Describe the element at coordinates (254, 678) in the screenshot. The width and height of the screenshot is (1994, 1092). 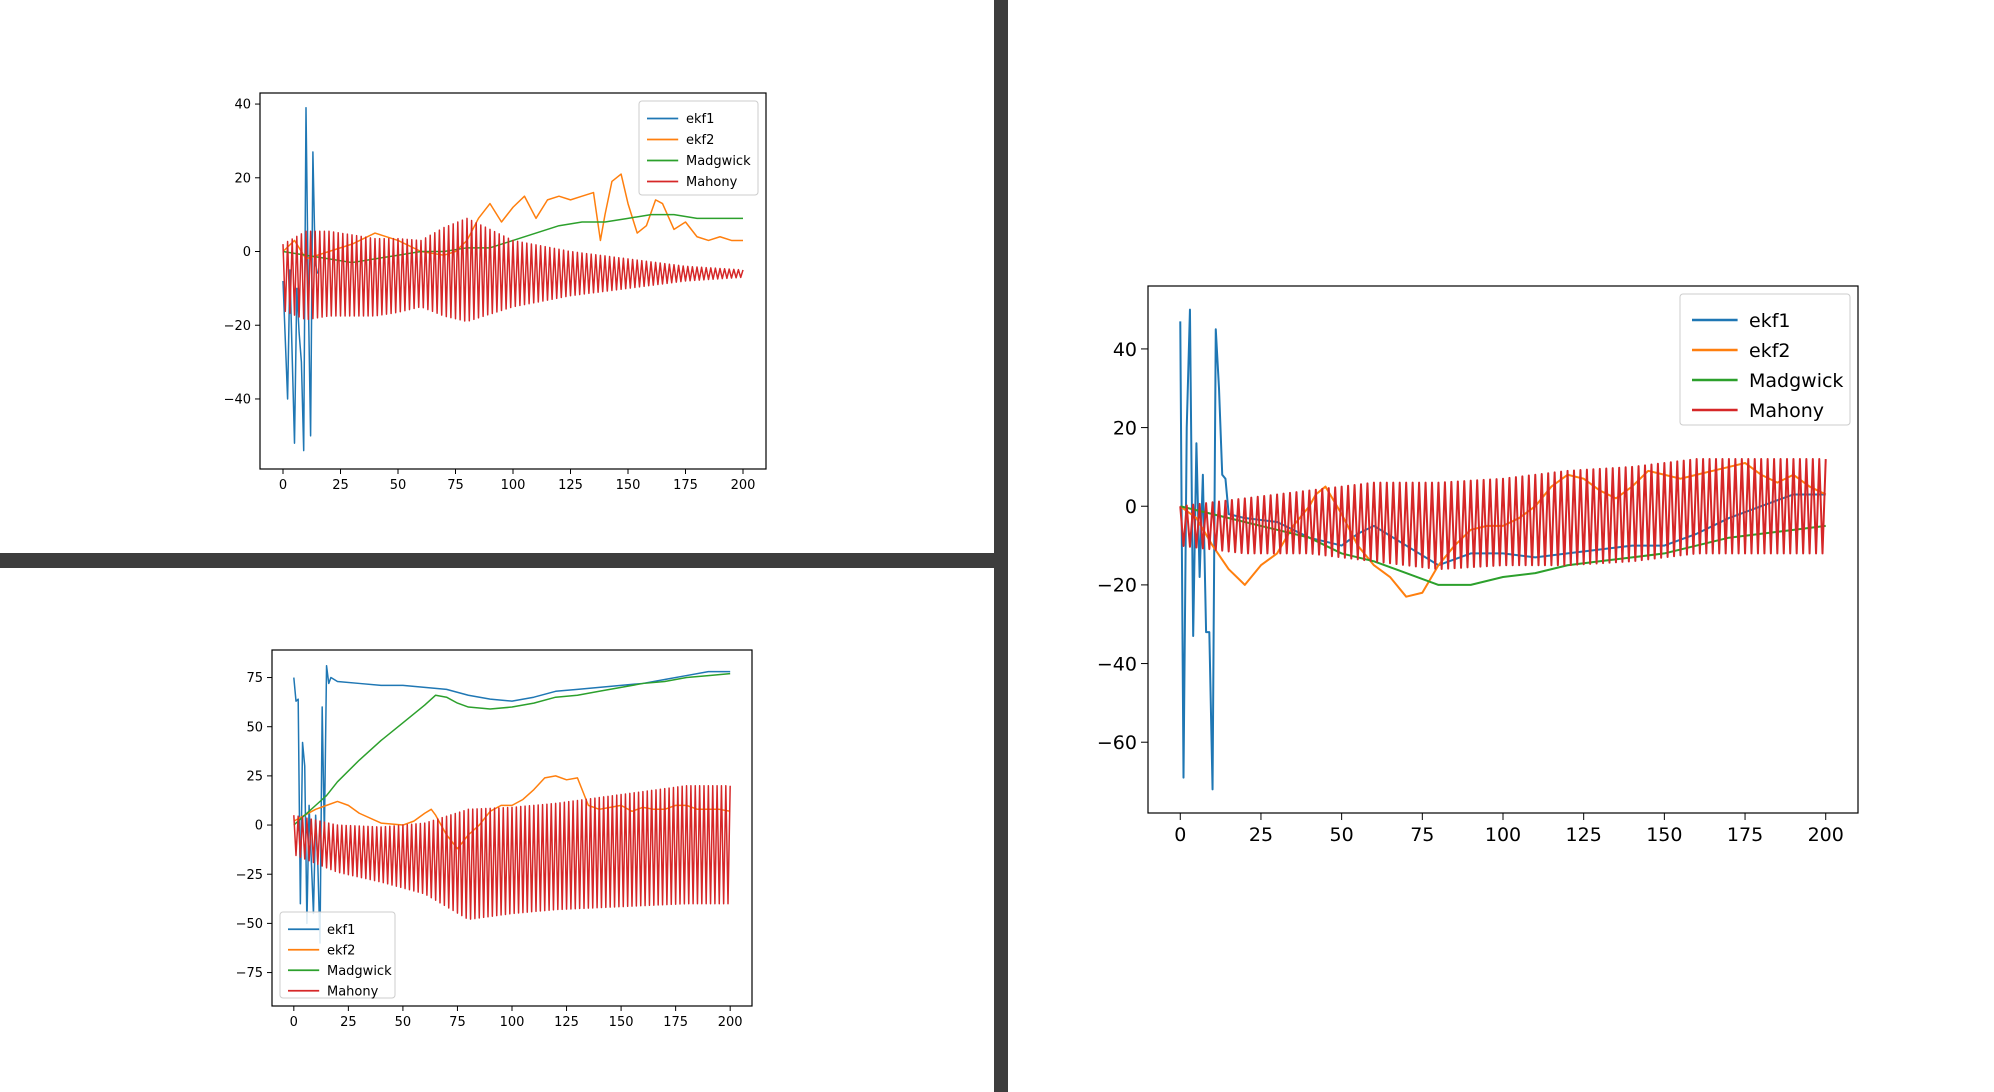
I see `y-tick-label: 75` at that location.